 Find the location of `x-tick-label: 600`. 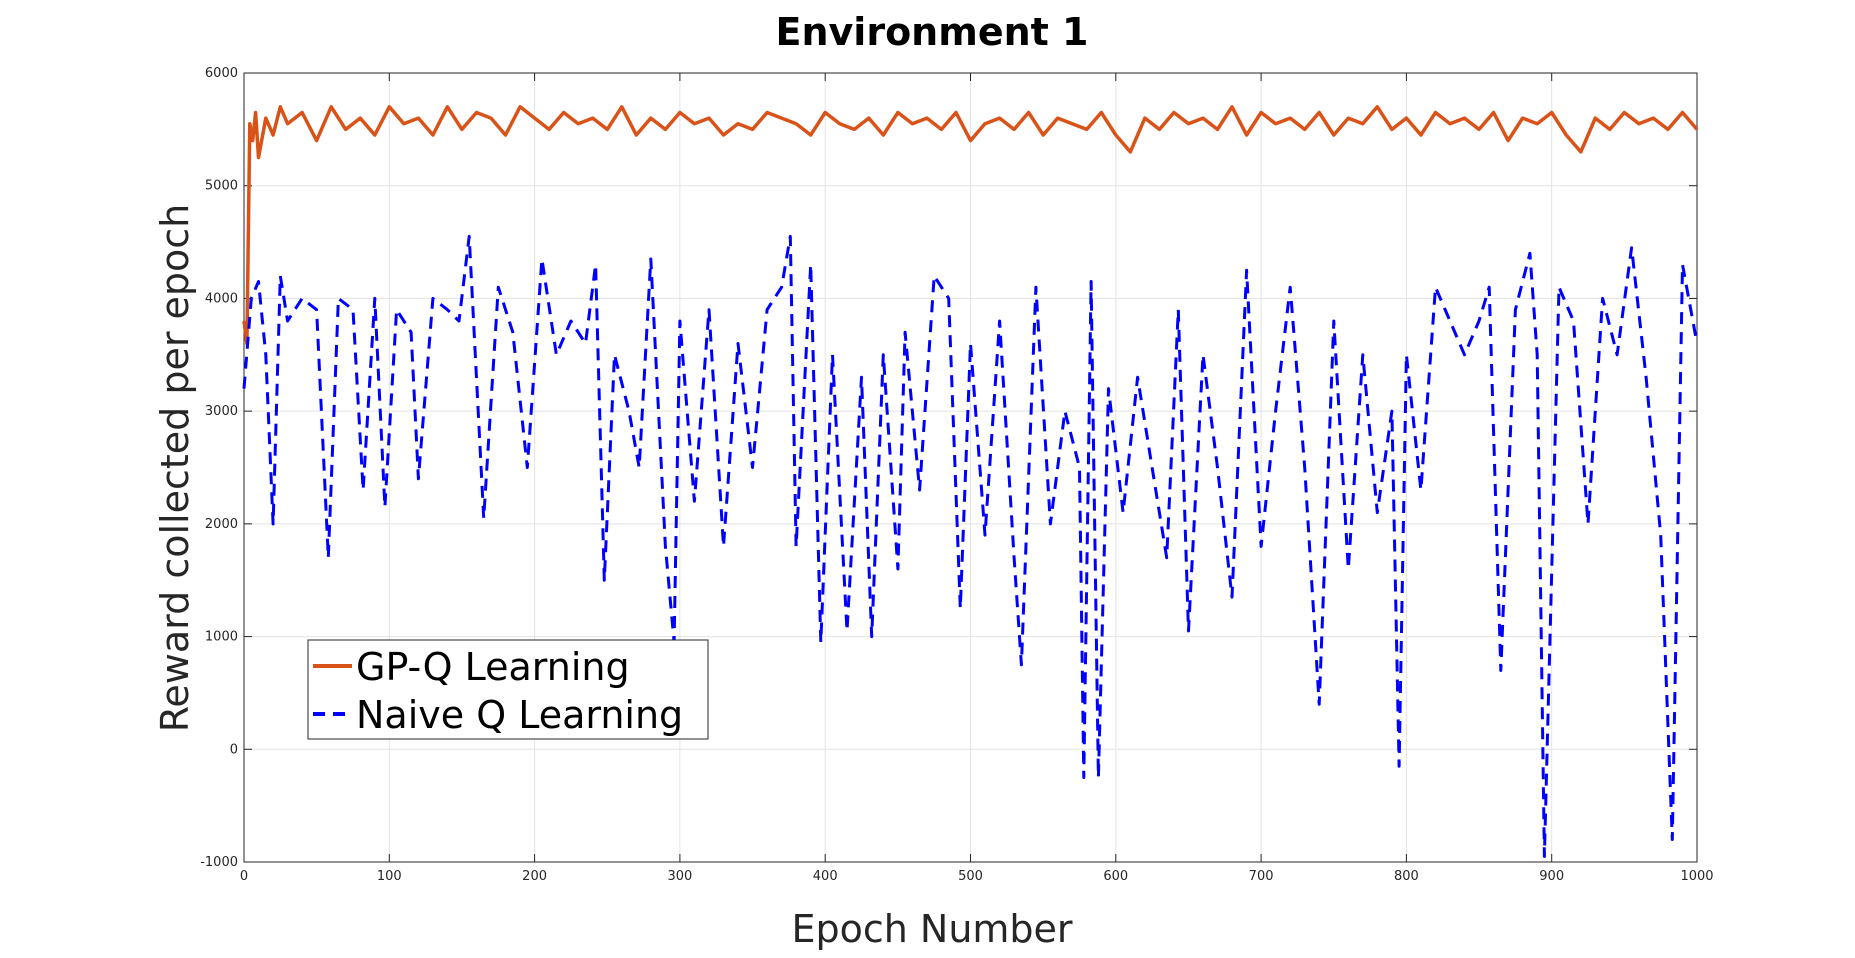

x-tick-label: 600 is located at coordinates (1115, 876).